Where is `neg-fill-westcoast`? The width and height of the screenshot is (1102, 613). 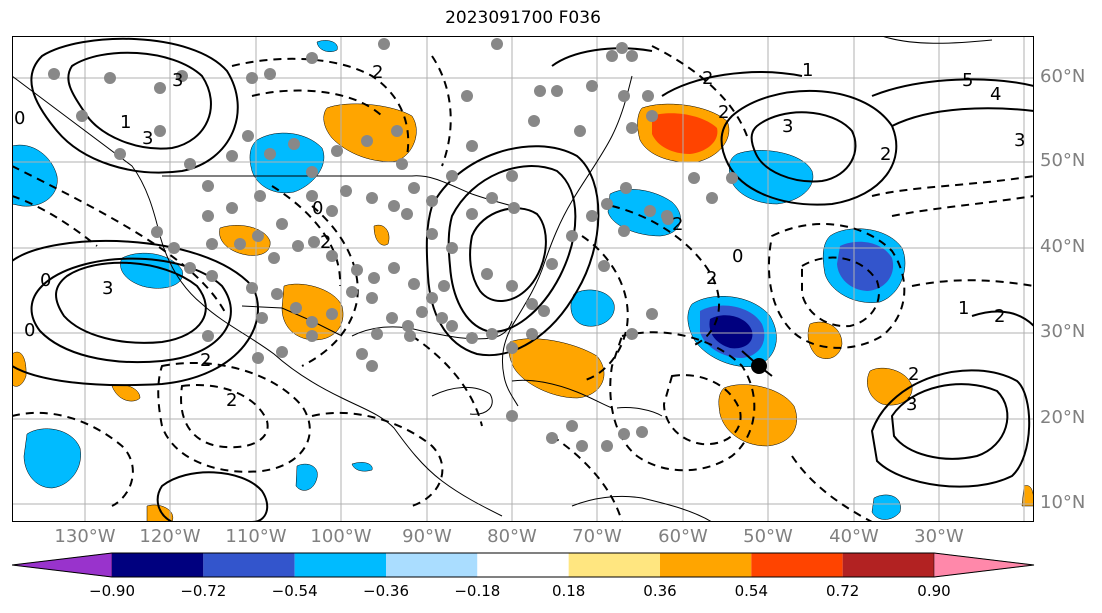 neg-fill-westcoast is located at coordinates (35, 175).